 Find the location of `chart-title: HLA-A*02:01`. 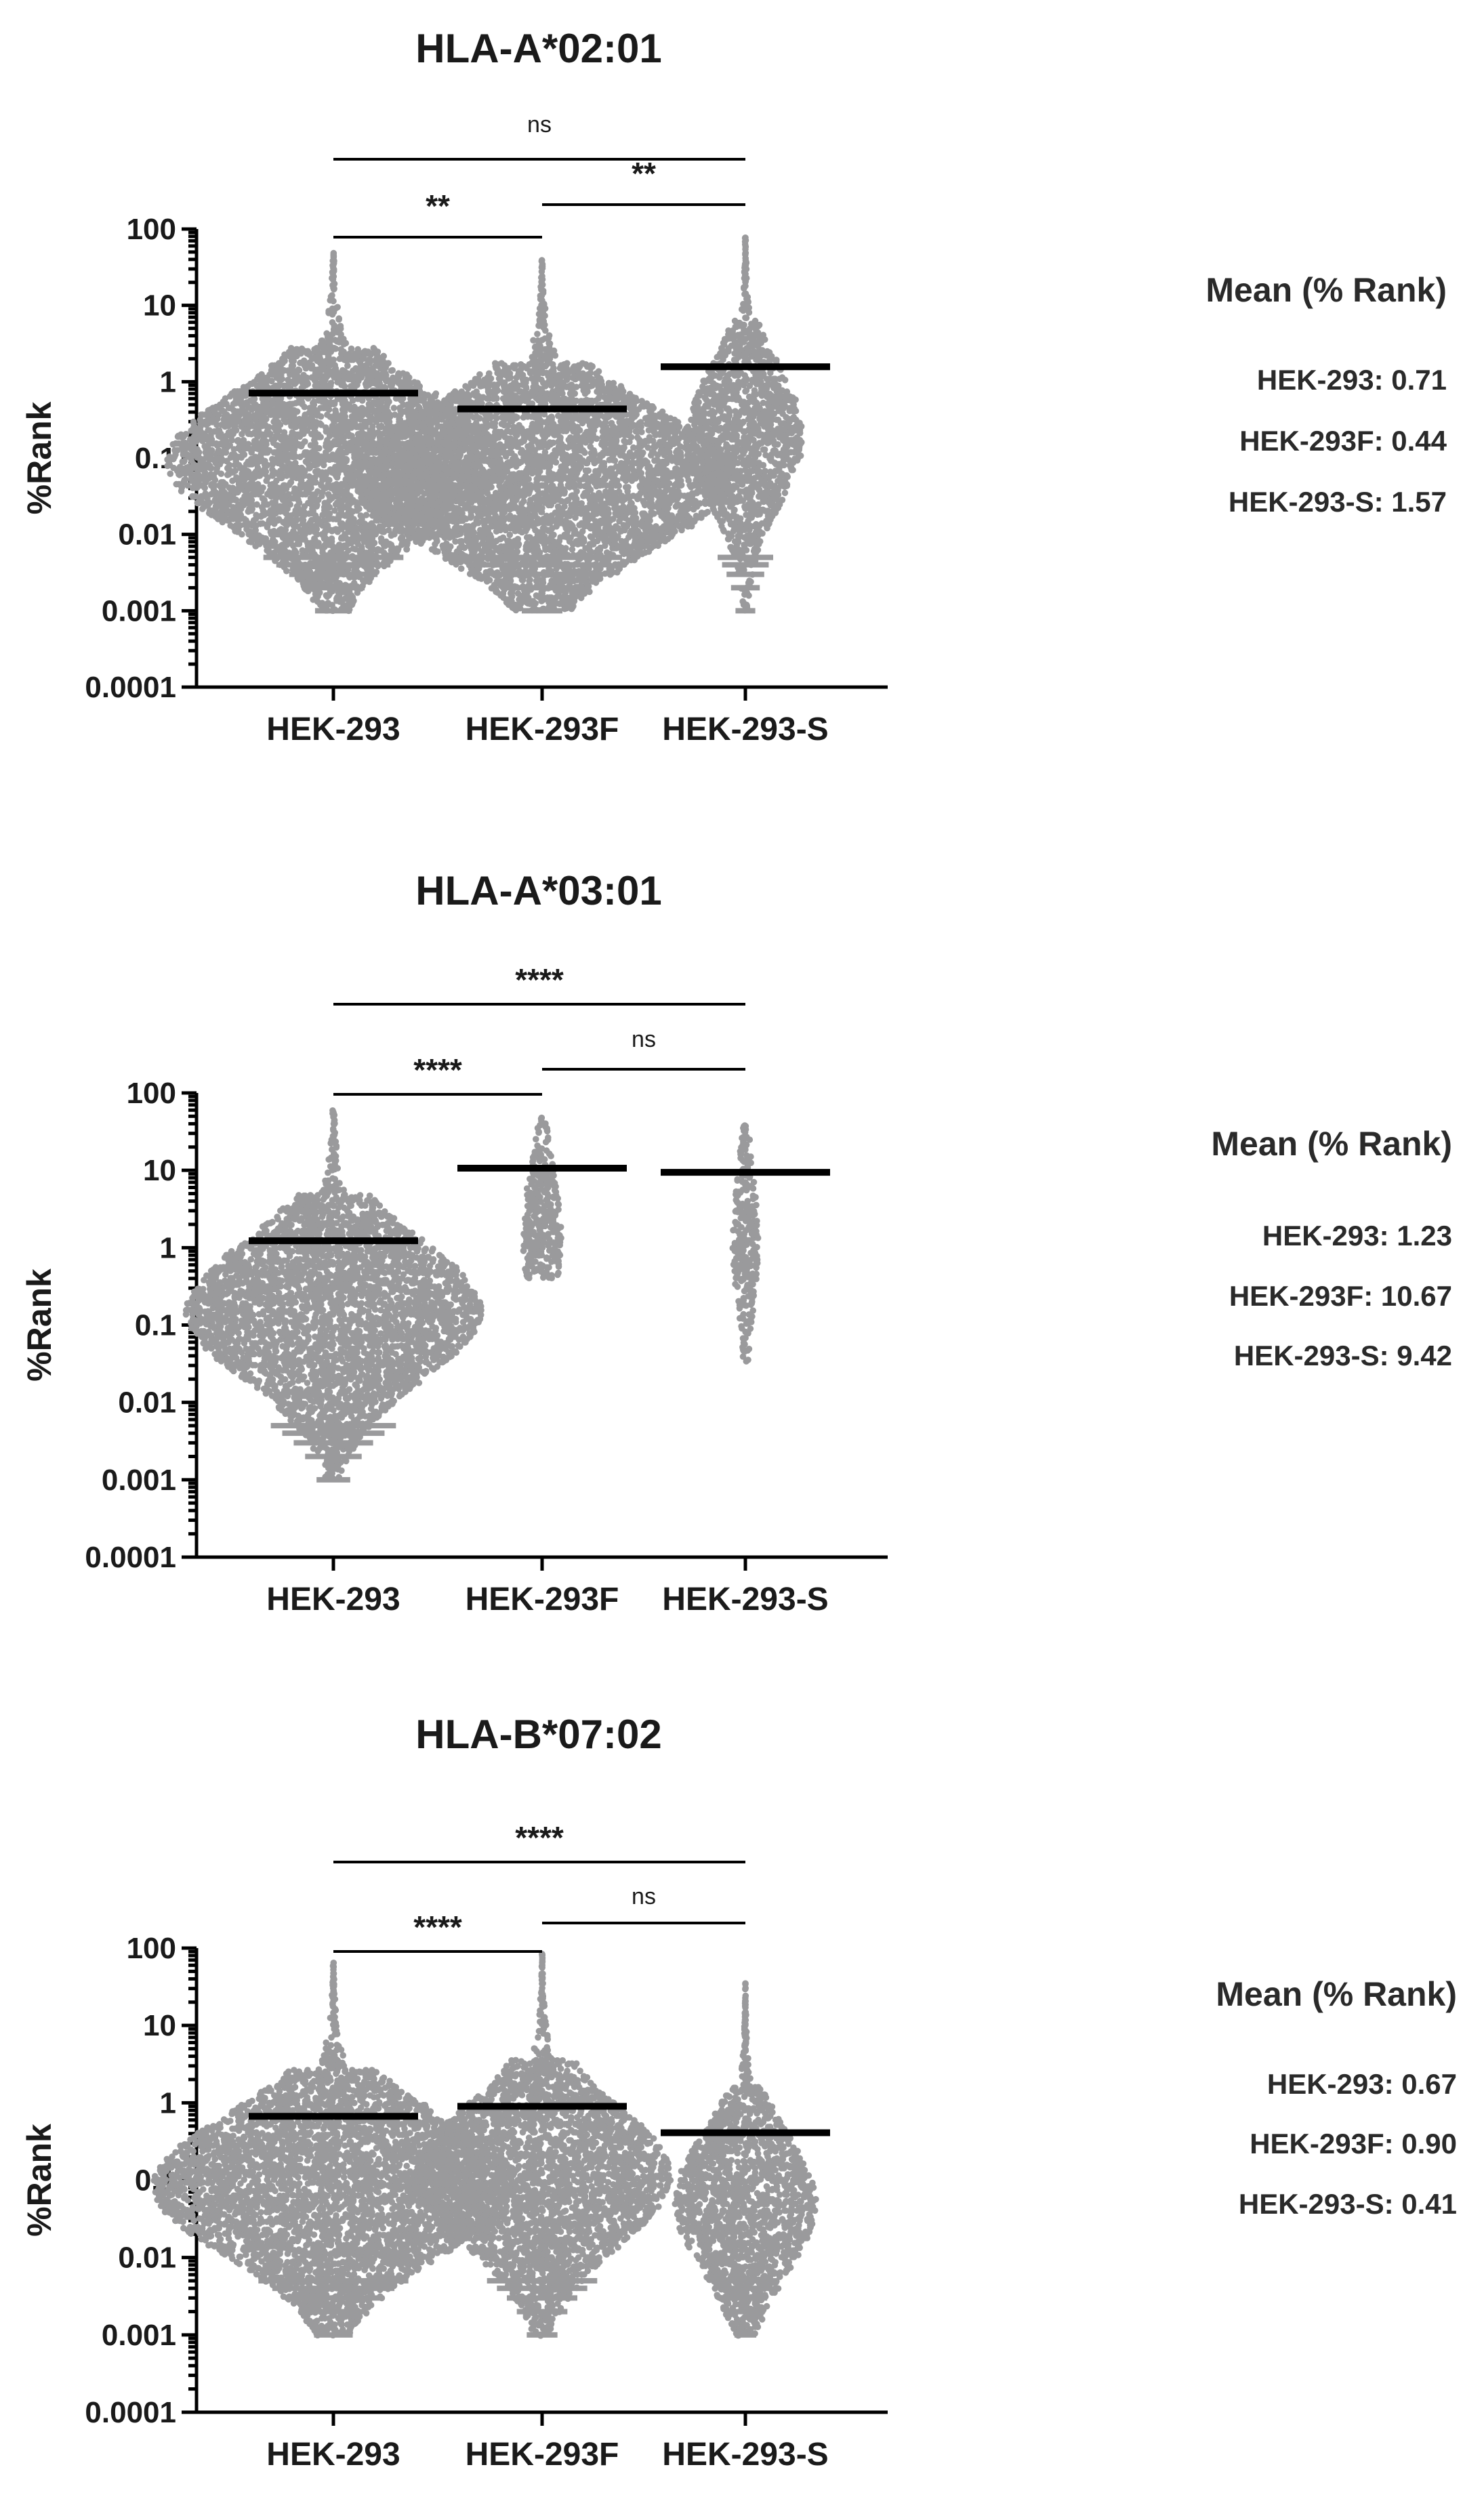

chart-title: HLA-A*02:01 is located at coordinates (538, 48).